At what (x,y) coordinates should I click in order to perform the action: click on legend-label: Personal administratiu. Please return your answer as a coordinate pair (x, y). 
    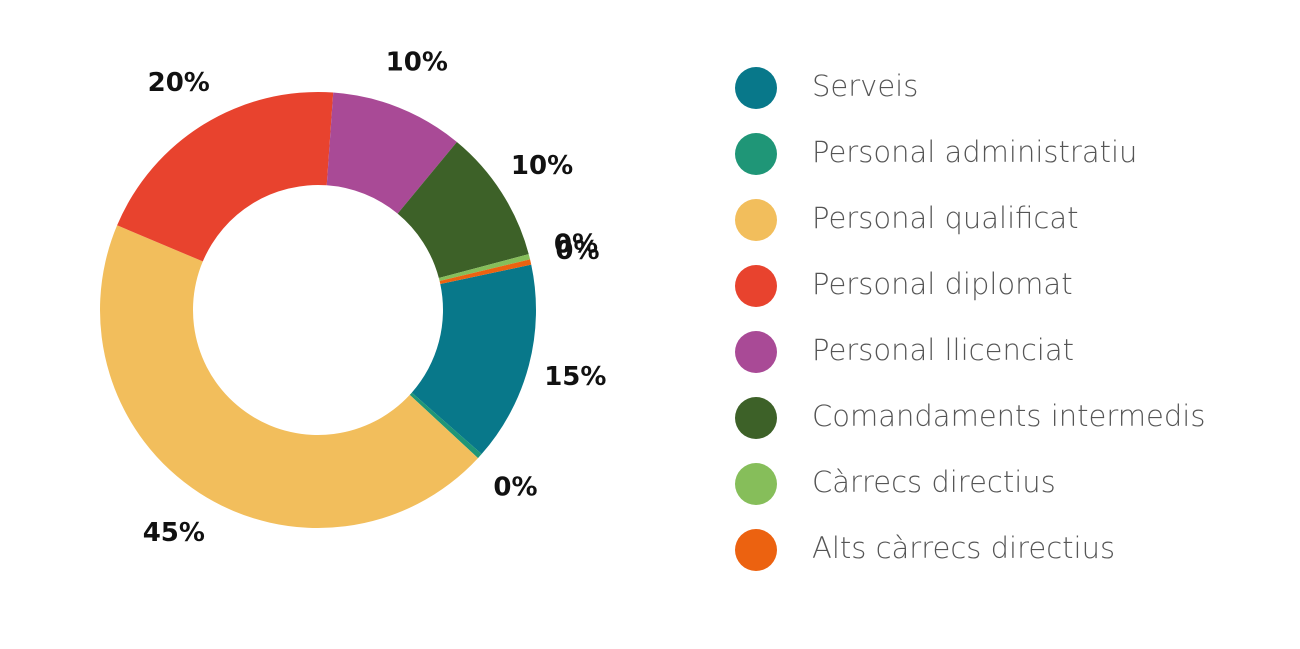
    Looking at the image, I should click on (974, 152).